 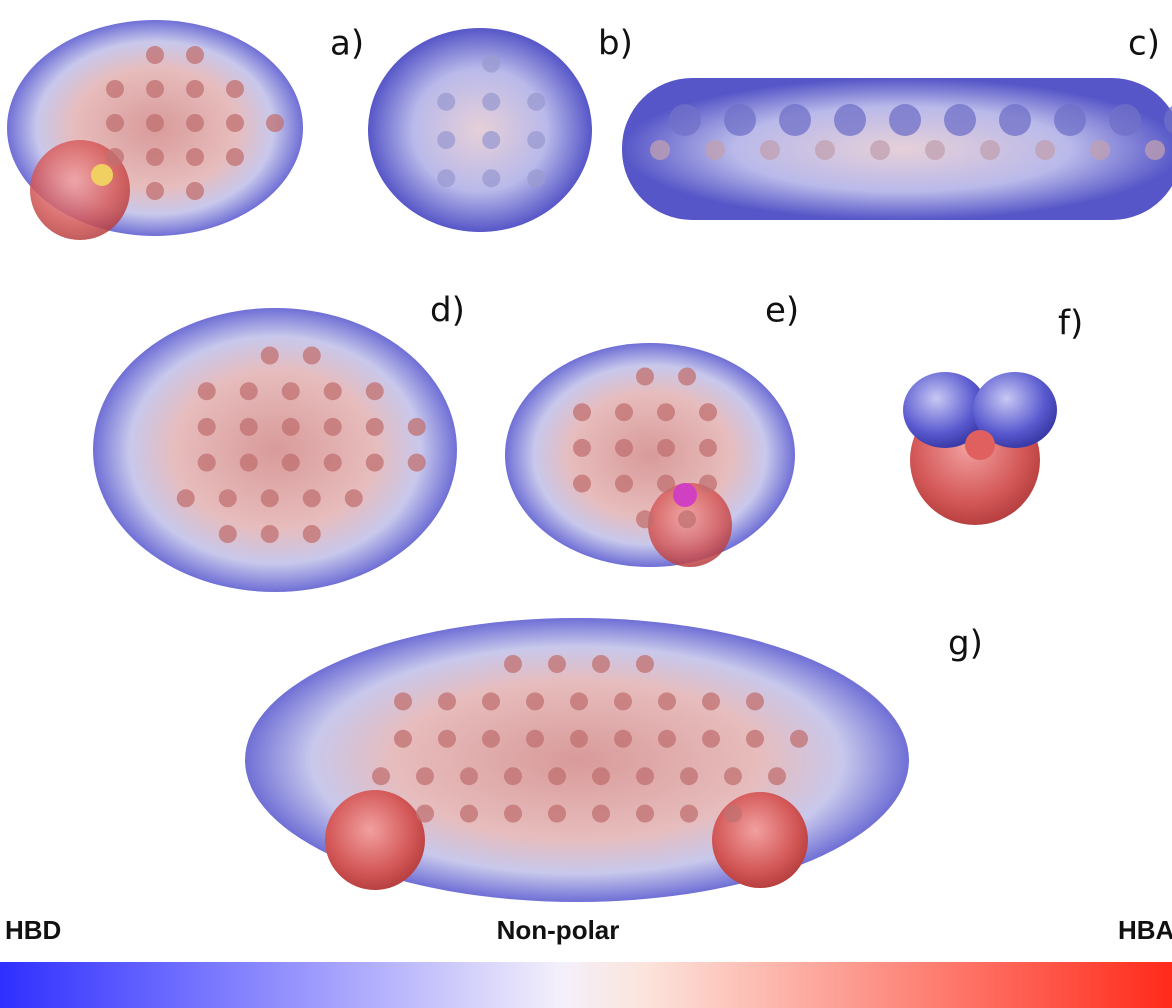 I want to click on phosphorus-atom, so click(x=685, y=495).